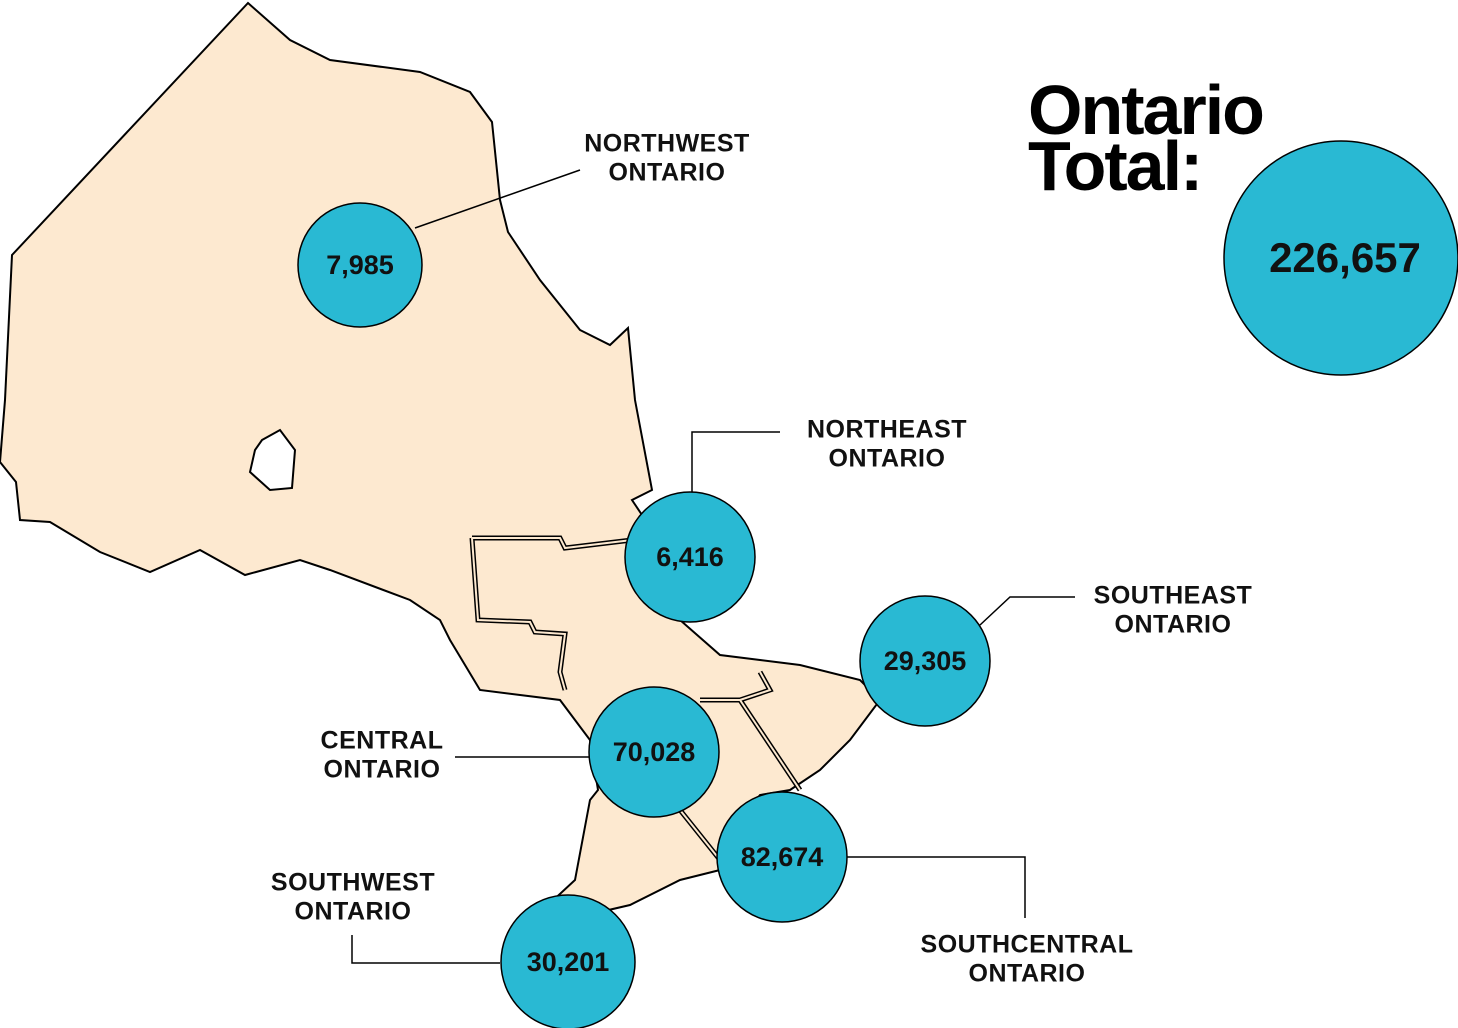  What do you see at coordinates (353, 883) in the screenshot?
I see `region-label: SOUTHWEST` at bounding box center [353, 883].